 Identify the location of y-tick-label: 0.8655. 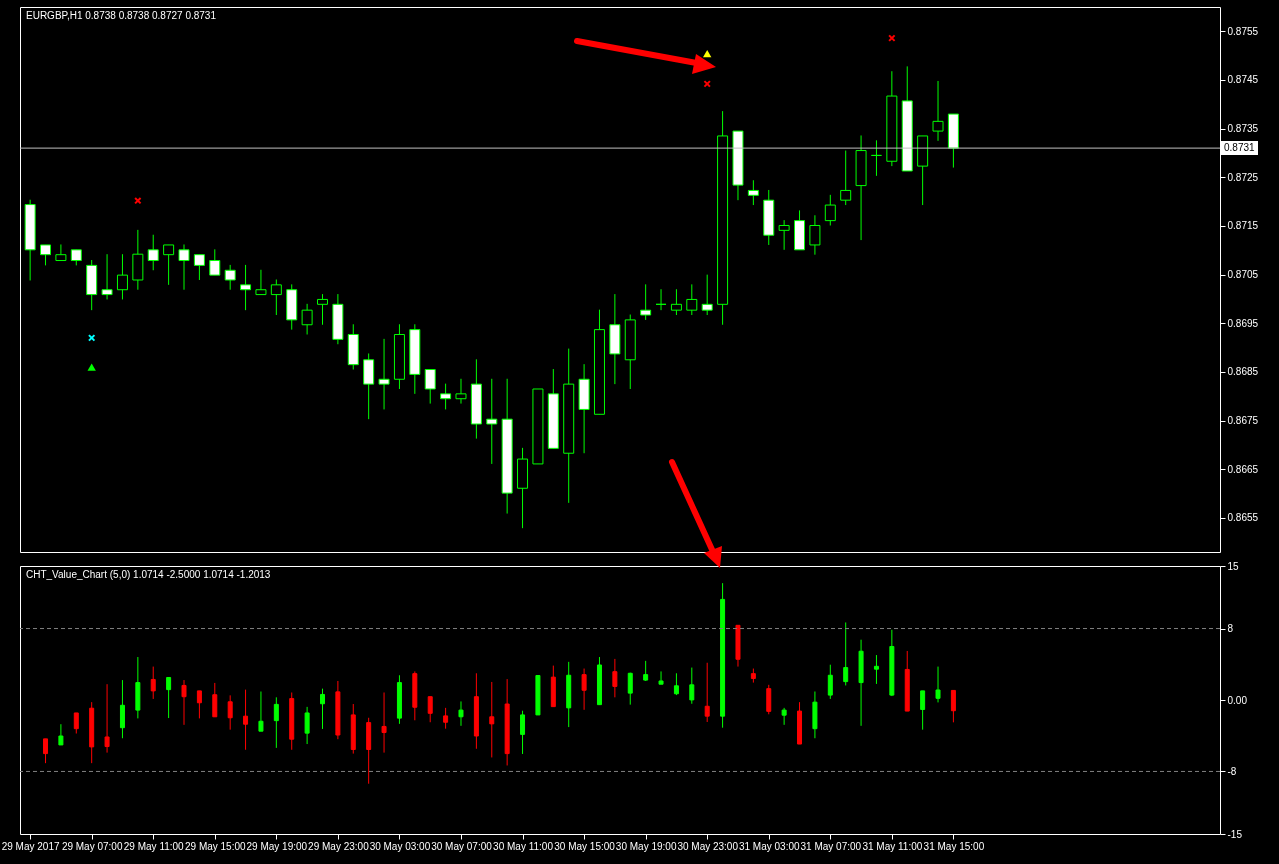
(1243, 518).